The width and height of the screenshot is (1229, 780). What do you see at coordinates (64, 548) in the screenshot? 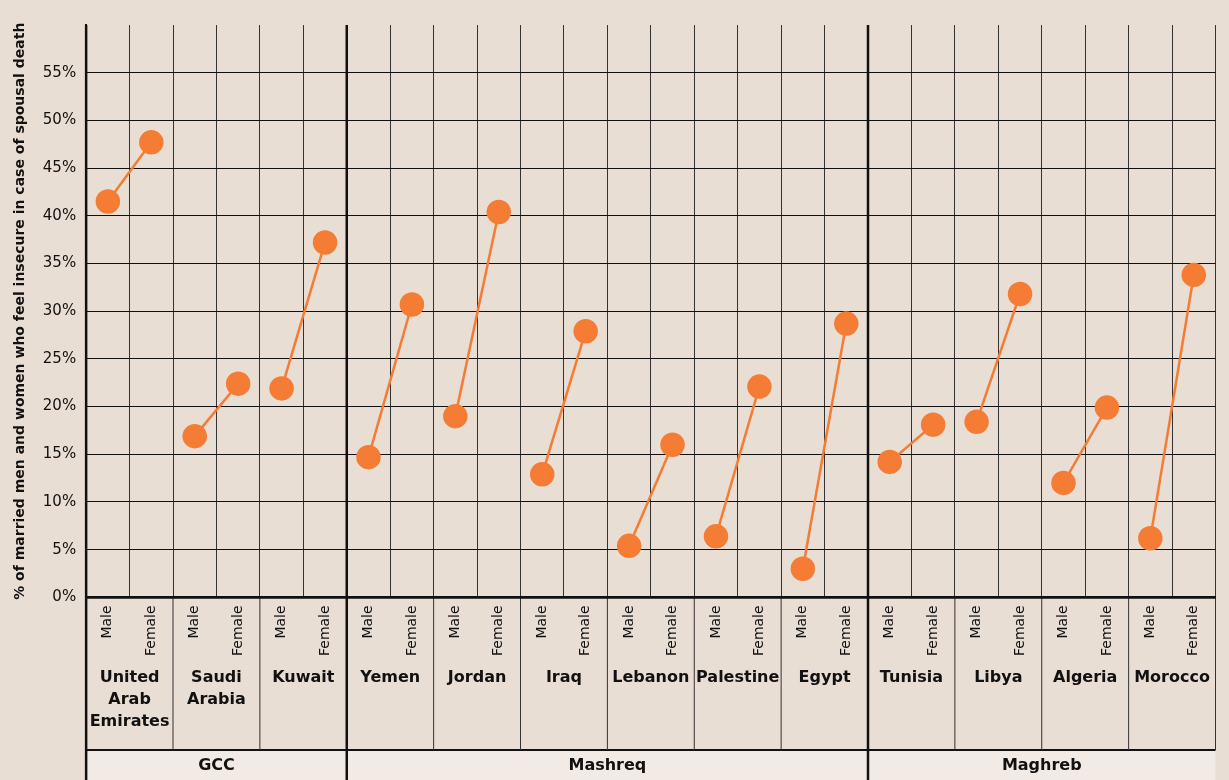
I see `y-tick-label: 5%` at bounding box center [64, 548].